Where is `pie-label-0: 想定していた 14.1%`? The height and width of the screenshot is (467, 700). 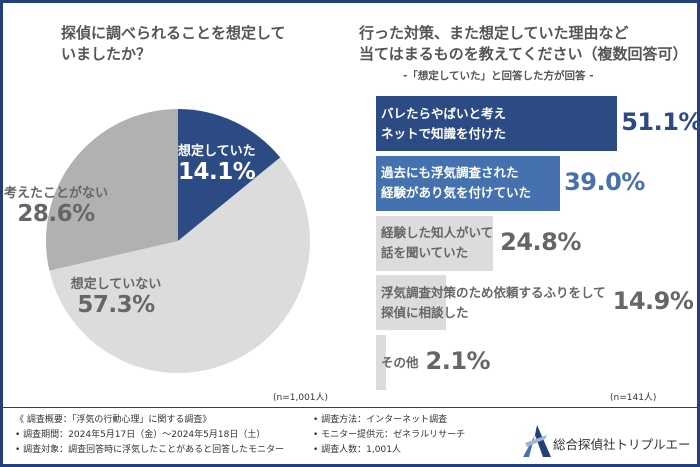
pie-label-0: 想定していた 14.1% is located at coordinates (217, 162).